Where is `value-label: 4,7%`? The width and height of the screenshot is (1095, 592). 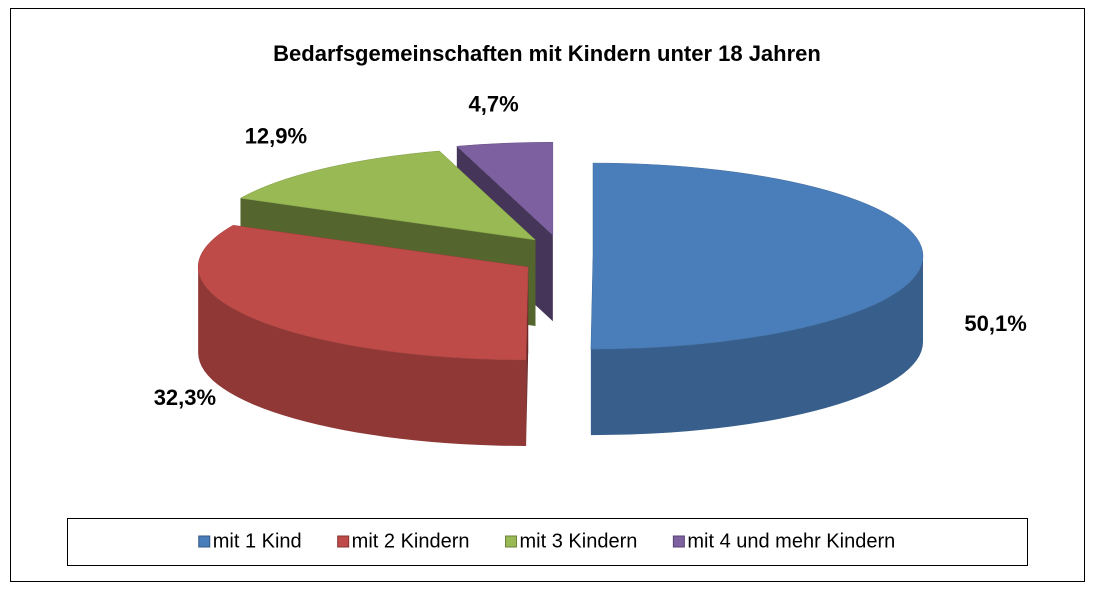
value-label: 4,7% is located at coordinates (494, 103).